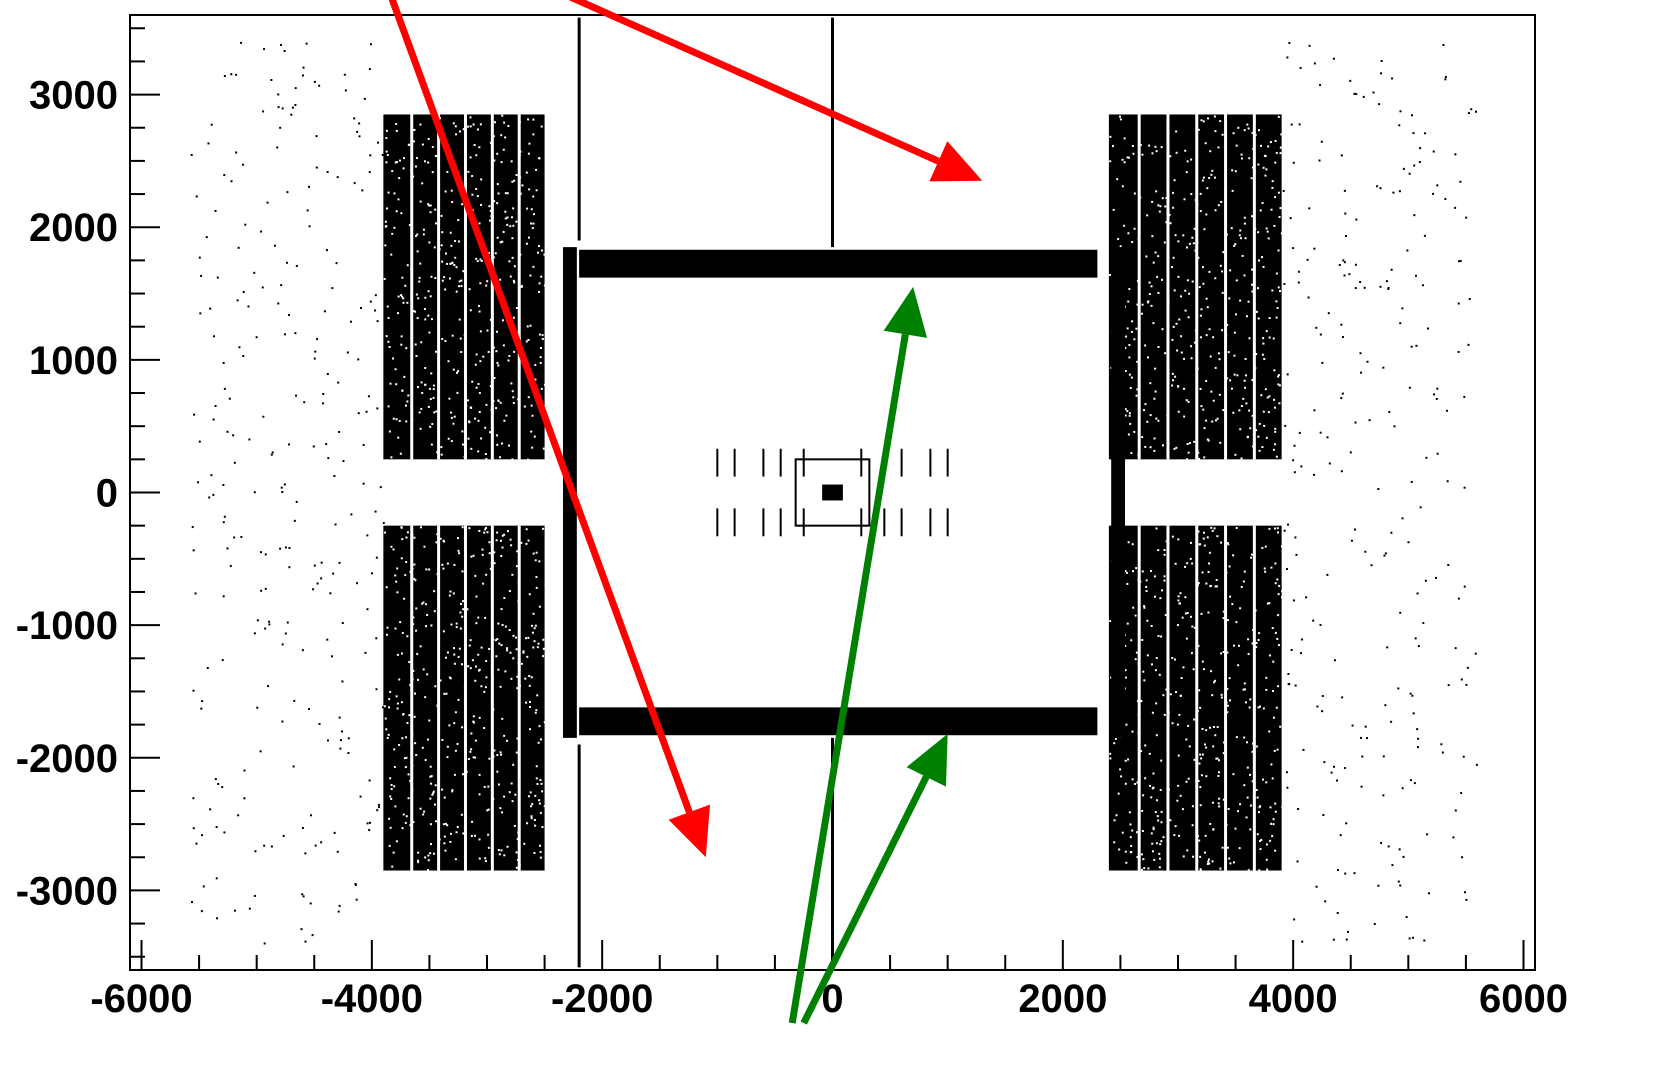 This screenshot has width=1667, height=1076. What do you see at coordinates (540, 407) in the screenshot?
I see `arrow-shaft` at bounding box center [540, 407].